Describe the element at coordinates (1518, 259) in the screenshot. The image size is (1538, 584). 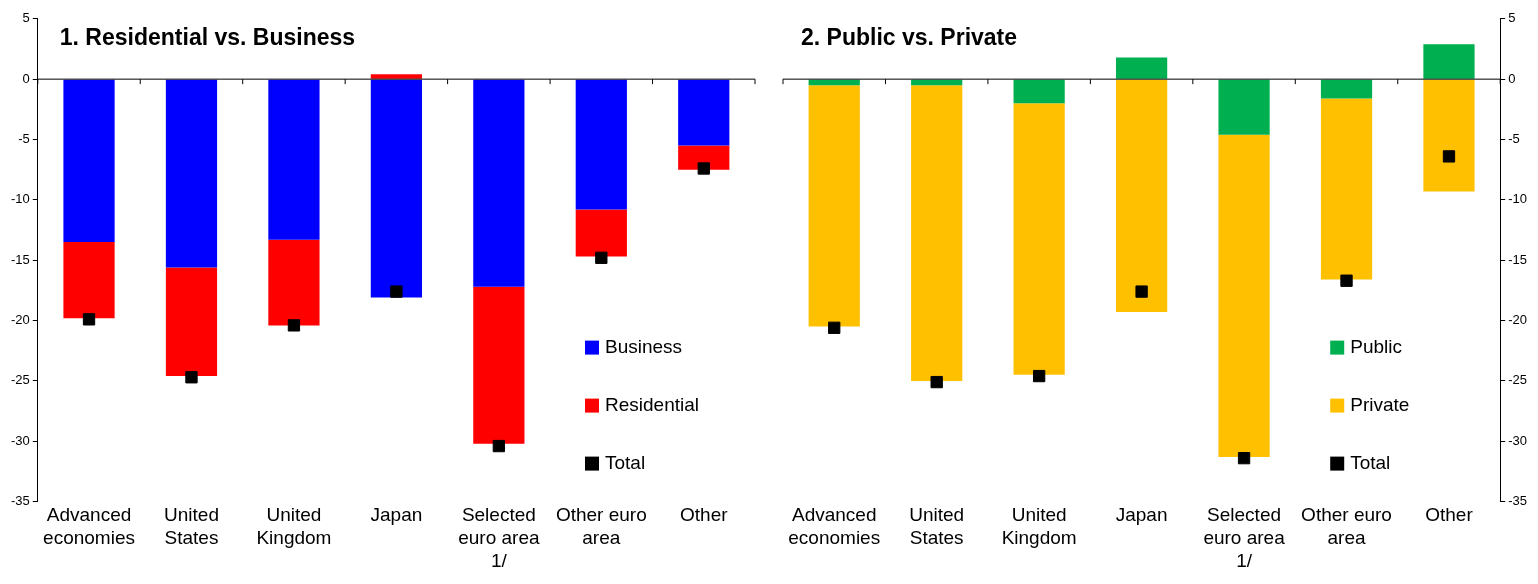
I see `y2-tick-label: -15` at that location.